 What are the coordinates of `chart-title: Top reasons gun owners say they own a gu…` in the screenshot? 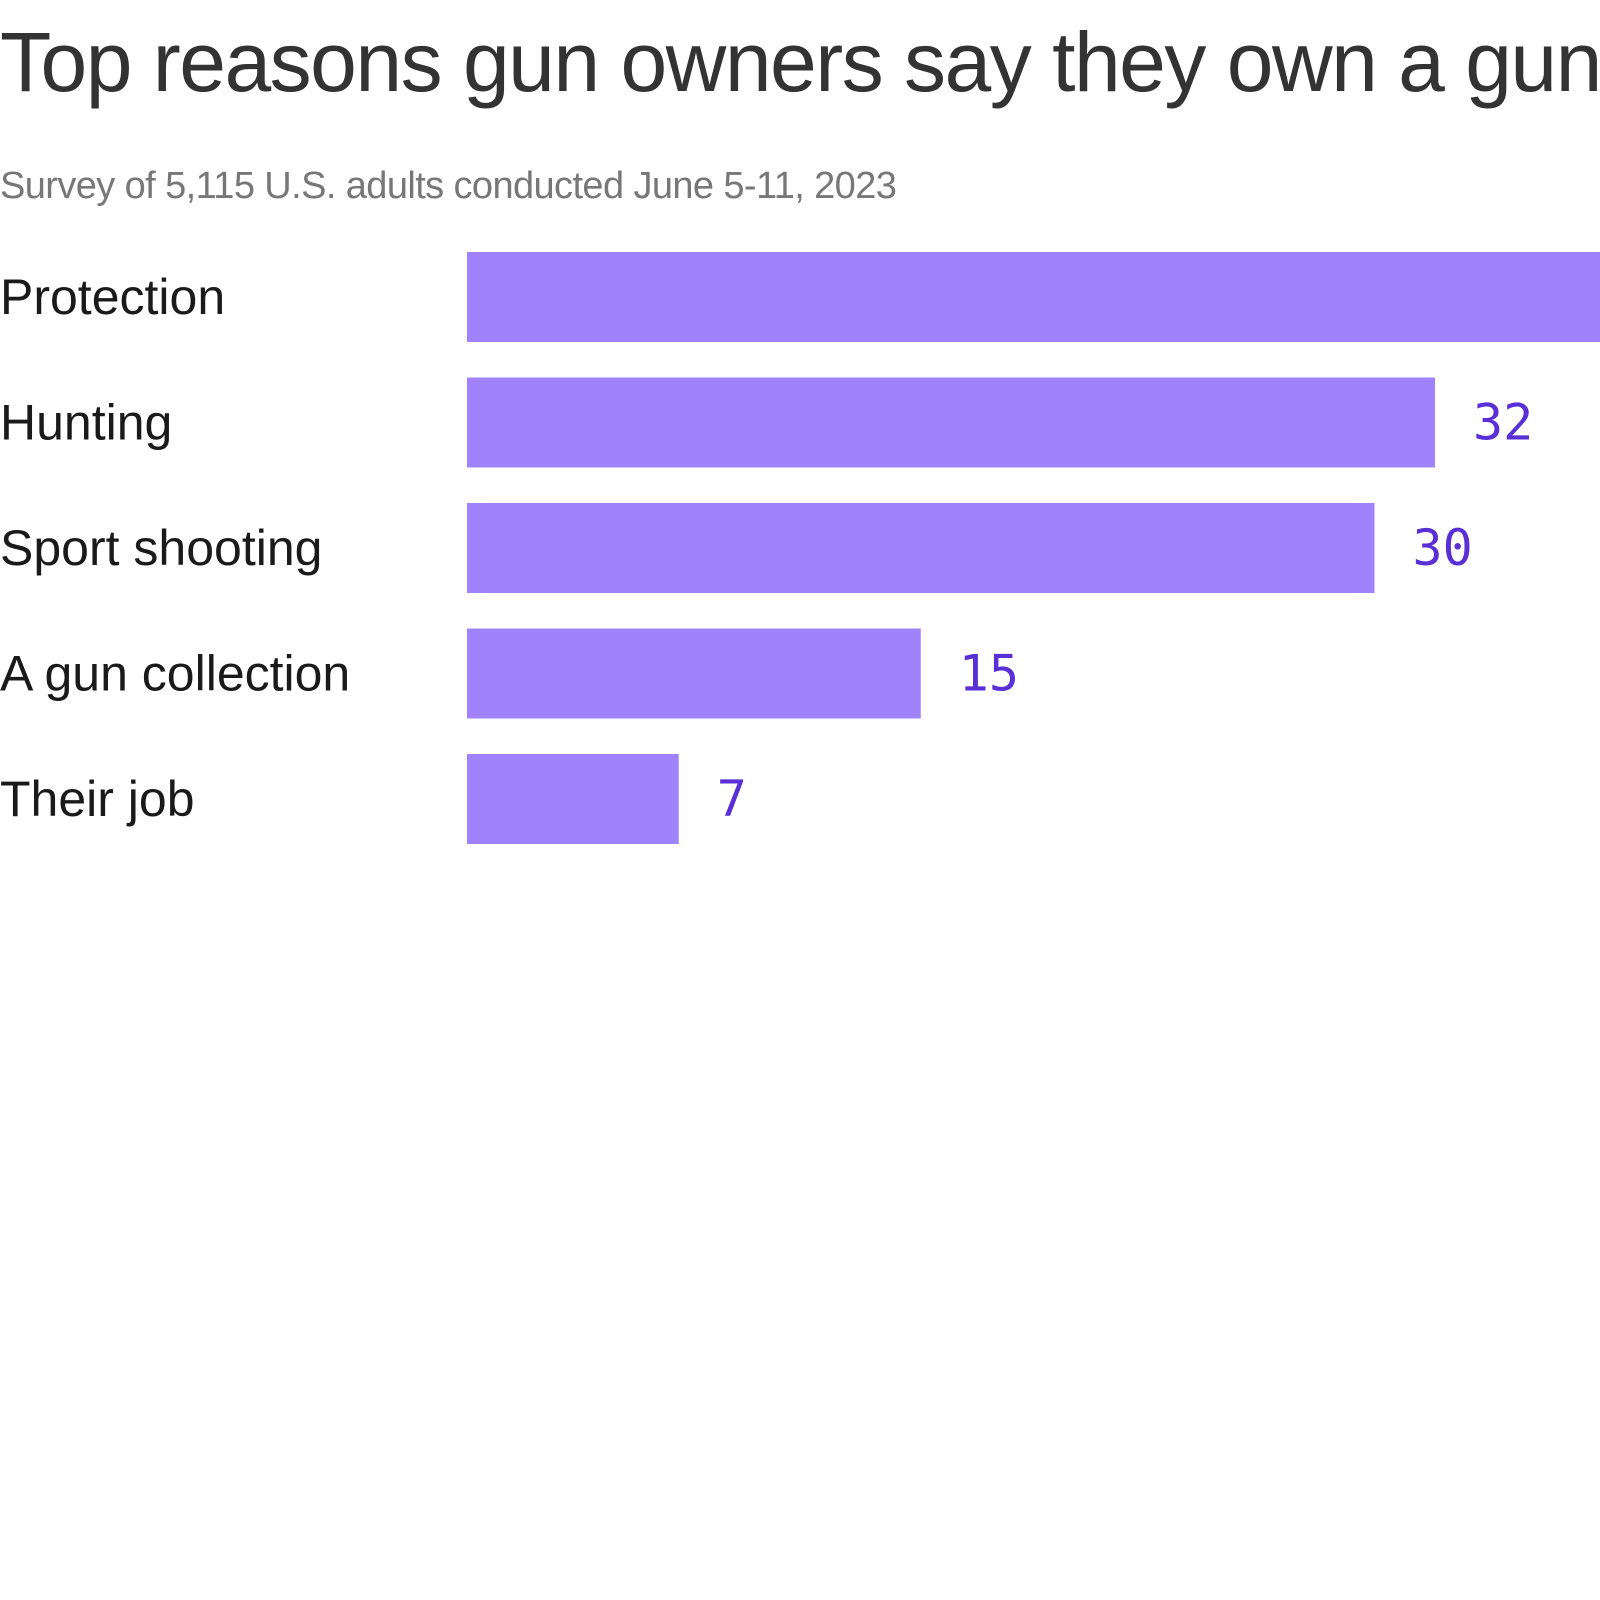 It's located at (800, 62).